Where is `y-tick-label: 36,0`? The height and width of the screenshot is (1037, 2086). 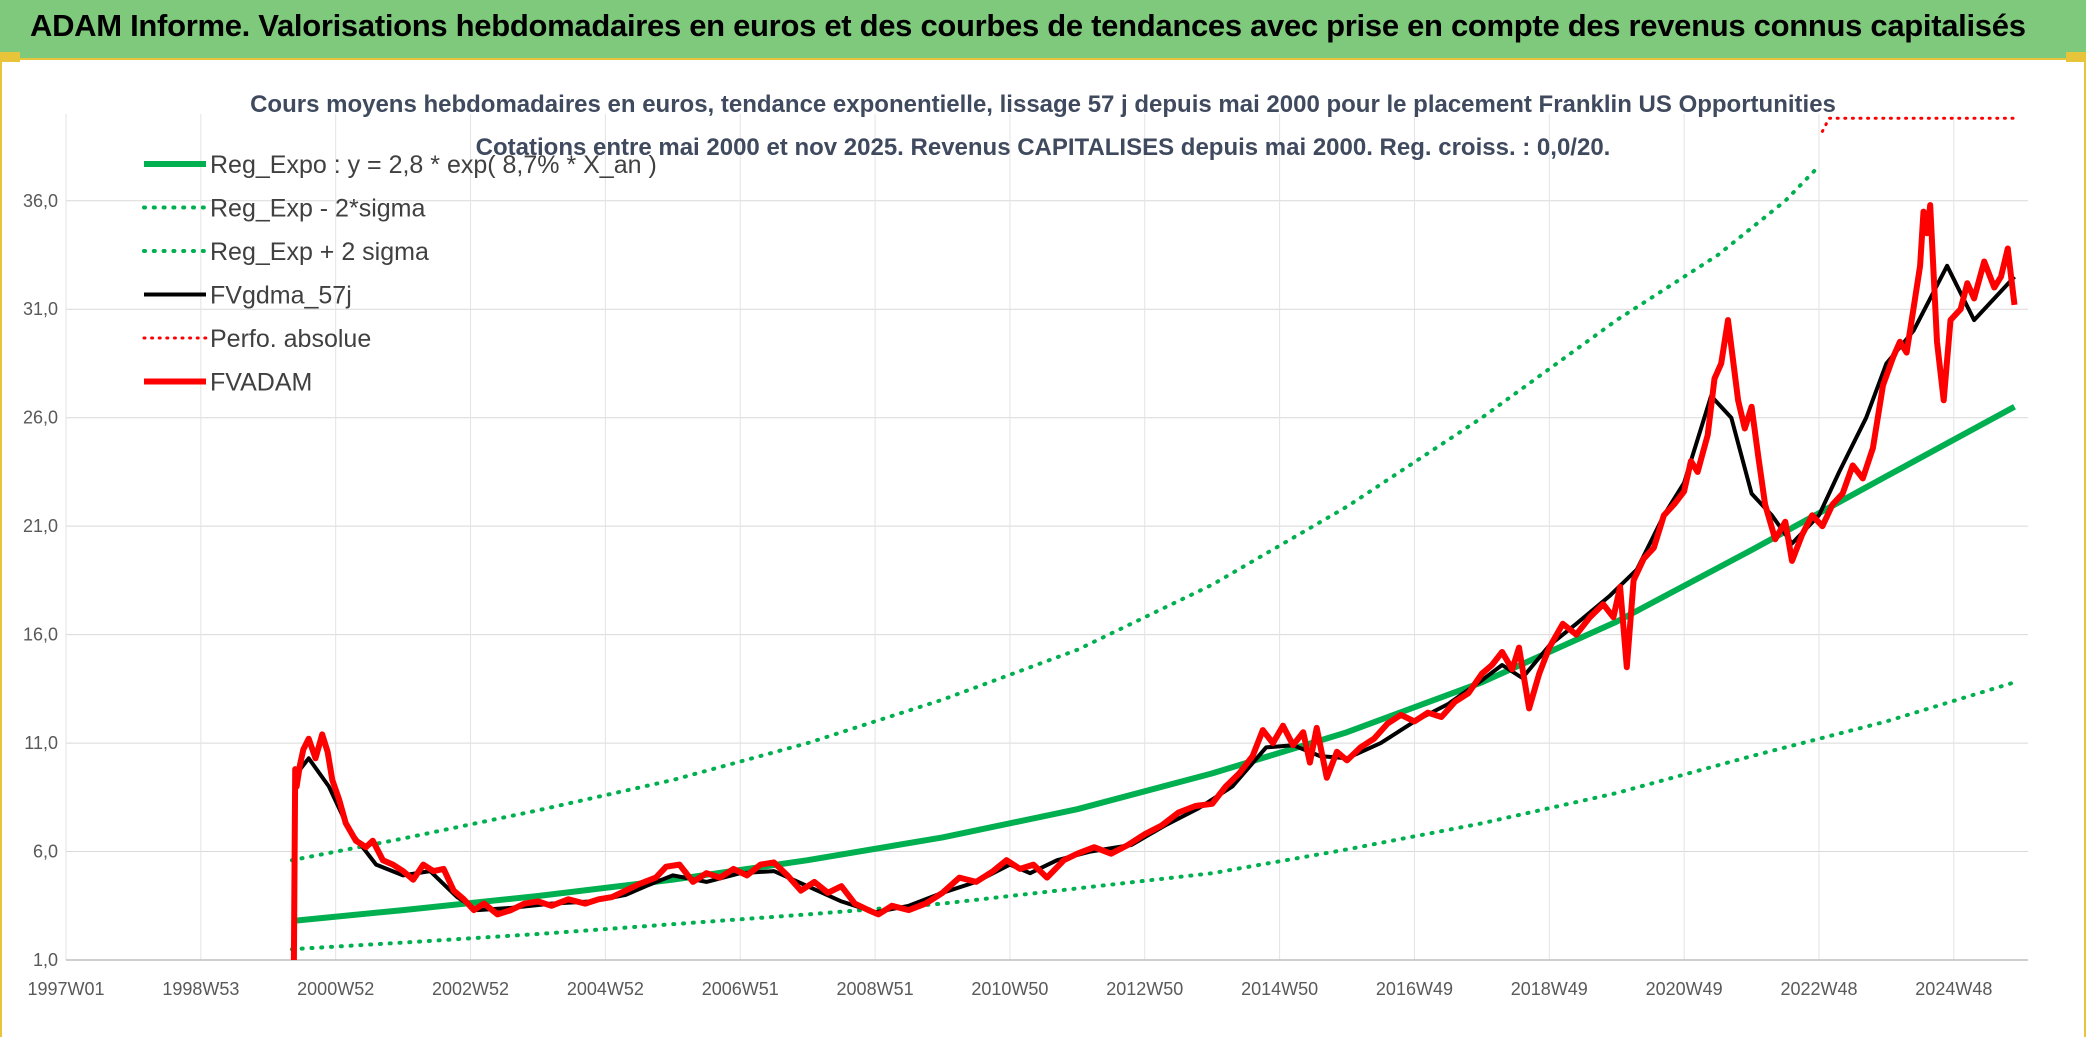
y-tick-label: 36,0 is located at coordinates (40, 201).